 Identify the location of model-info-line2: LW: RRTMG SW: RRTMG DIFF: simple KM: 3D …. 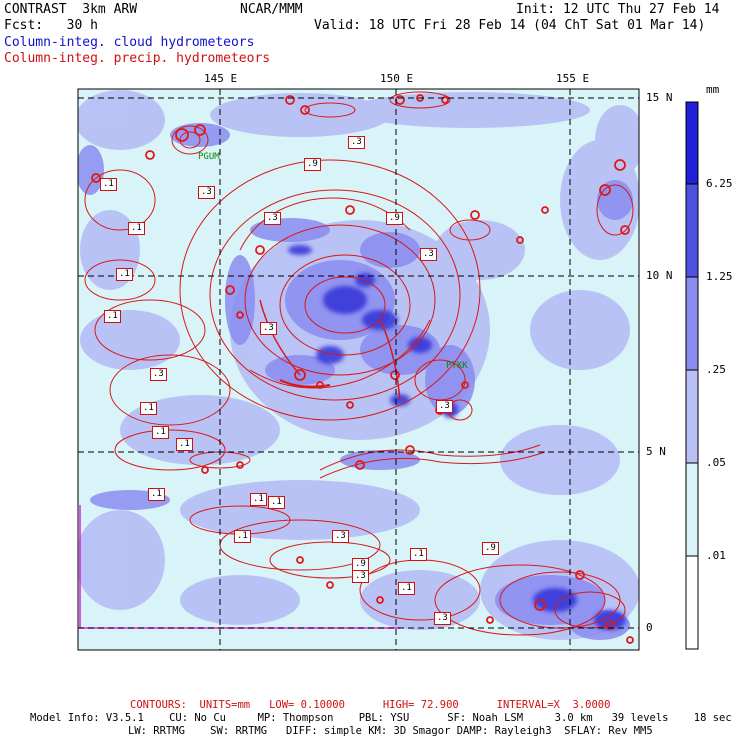
(390, 731).